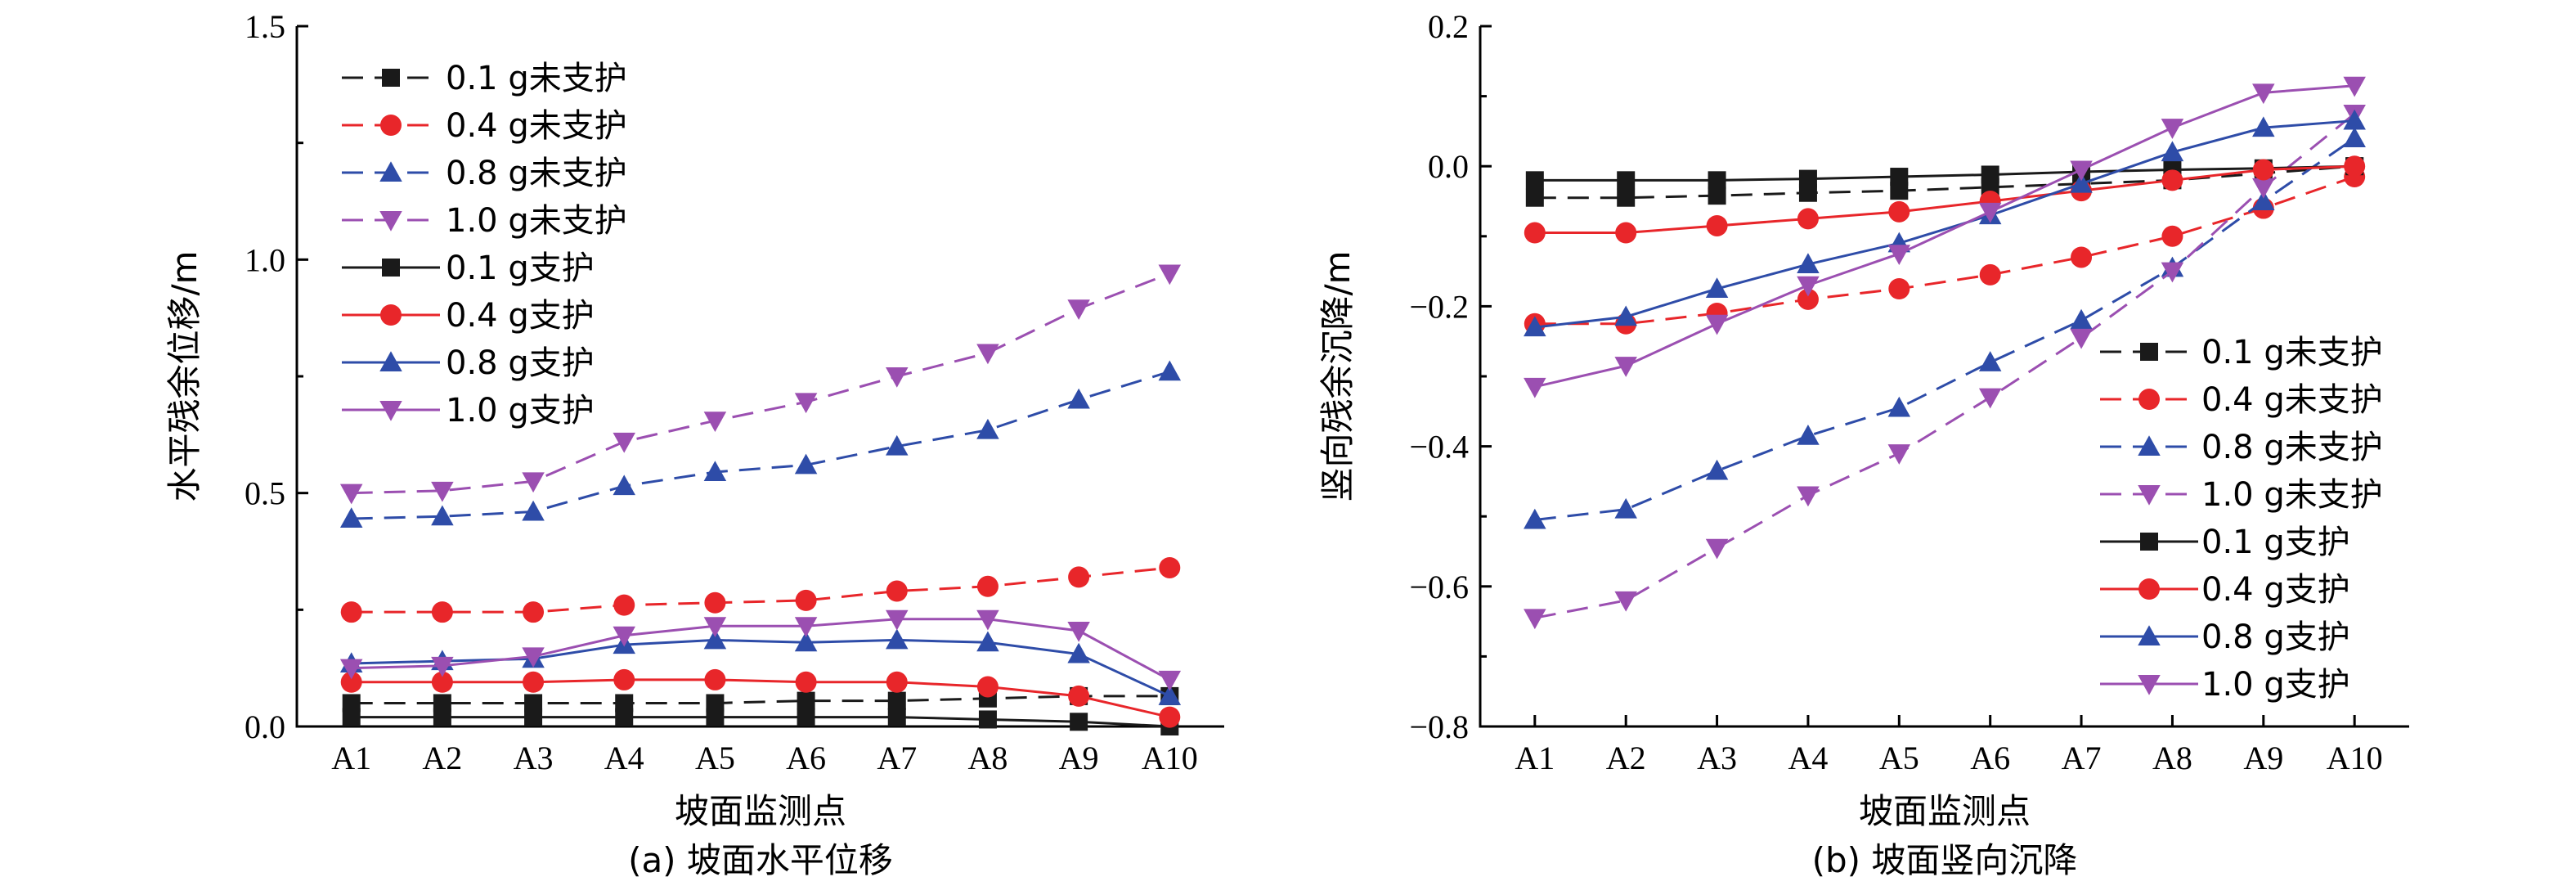 This screenshot has width=2576, height=895. What do you see at coordinates (1439, 726) in the screenshot?
I see `y-tick-label: −0.8` at bounding box center [1439, 726].